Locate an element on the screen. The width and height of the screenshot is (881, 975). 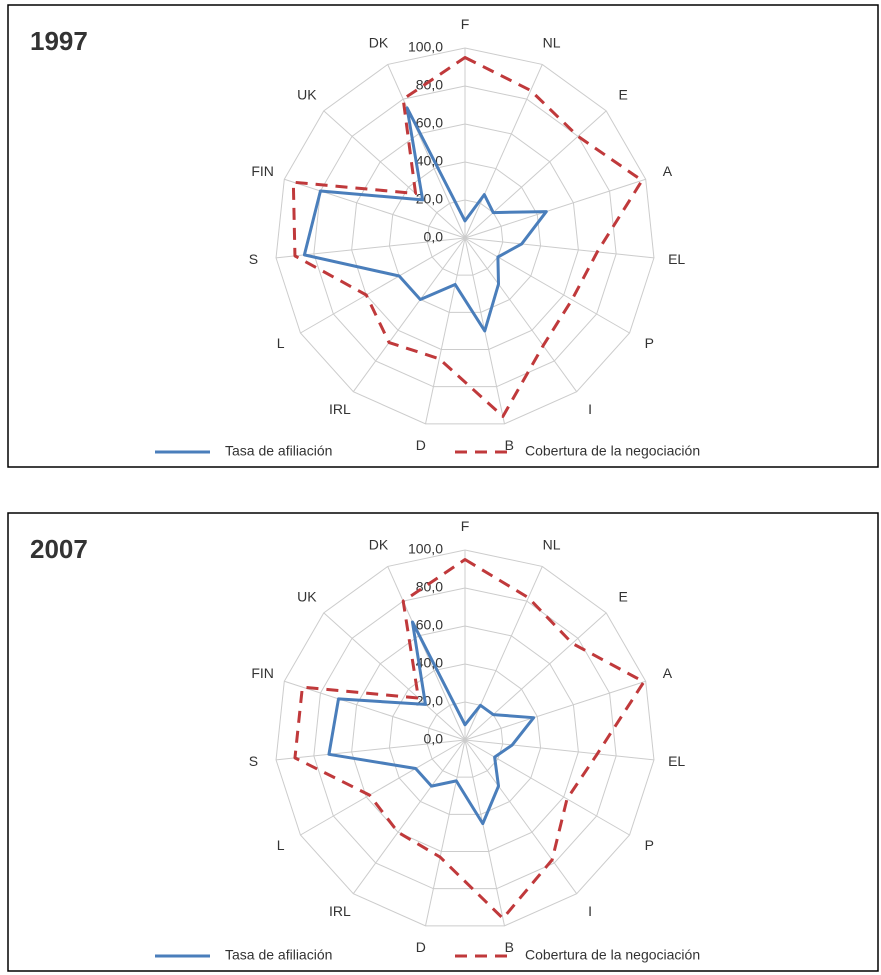
y-tick-label: 40,0 is located at coordinates (429, 161).